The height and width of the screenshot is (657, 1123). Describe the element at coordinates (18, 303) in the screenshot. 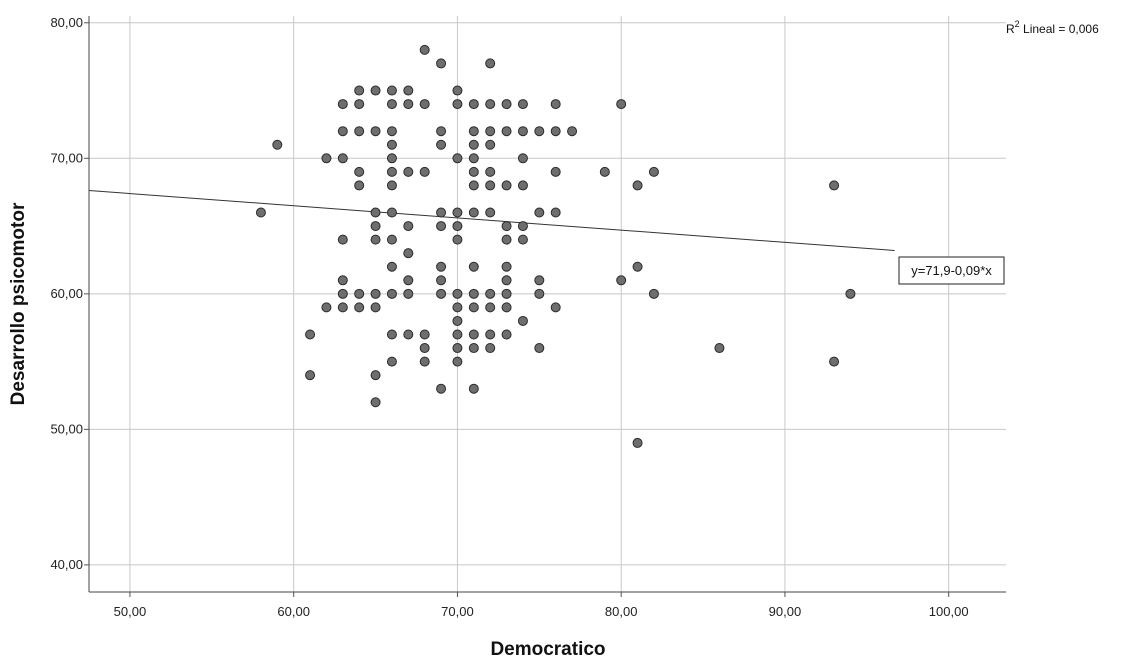

I see `y-axis-title: Desarrollo psicomotor` at that location.